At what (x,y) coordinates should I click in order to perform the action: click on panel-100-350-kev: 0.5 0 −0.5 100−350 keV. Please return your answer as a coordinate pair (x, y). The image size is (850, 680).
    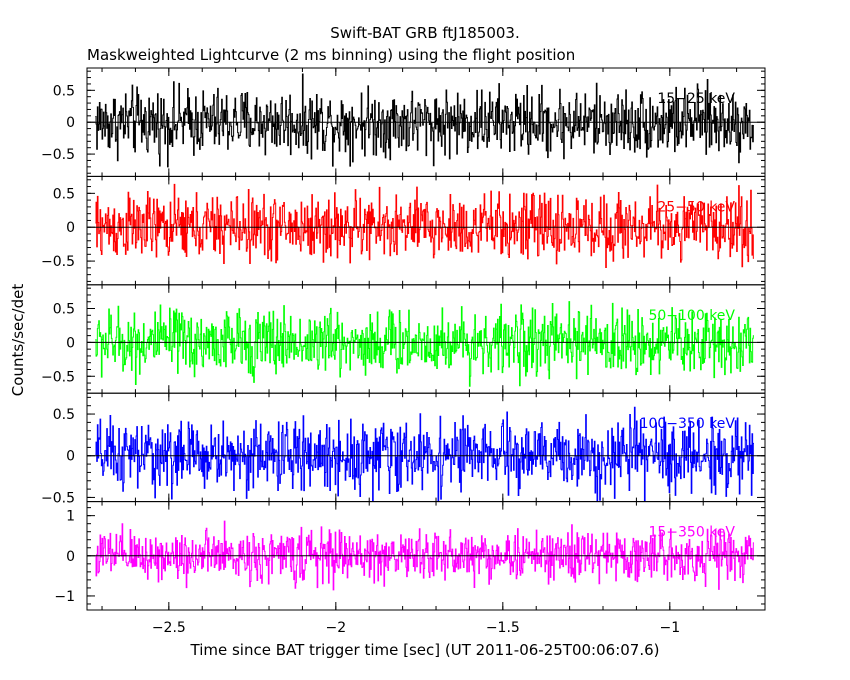
    Looking at the image, I should click on (403, 449).